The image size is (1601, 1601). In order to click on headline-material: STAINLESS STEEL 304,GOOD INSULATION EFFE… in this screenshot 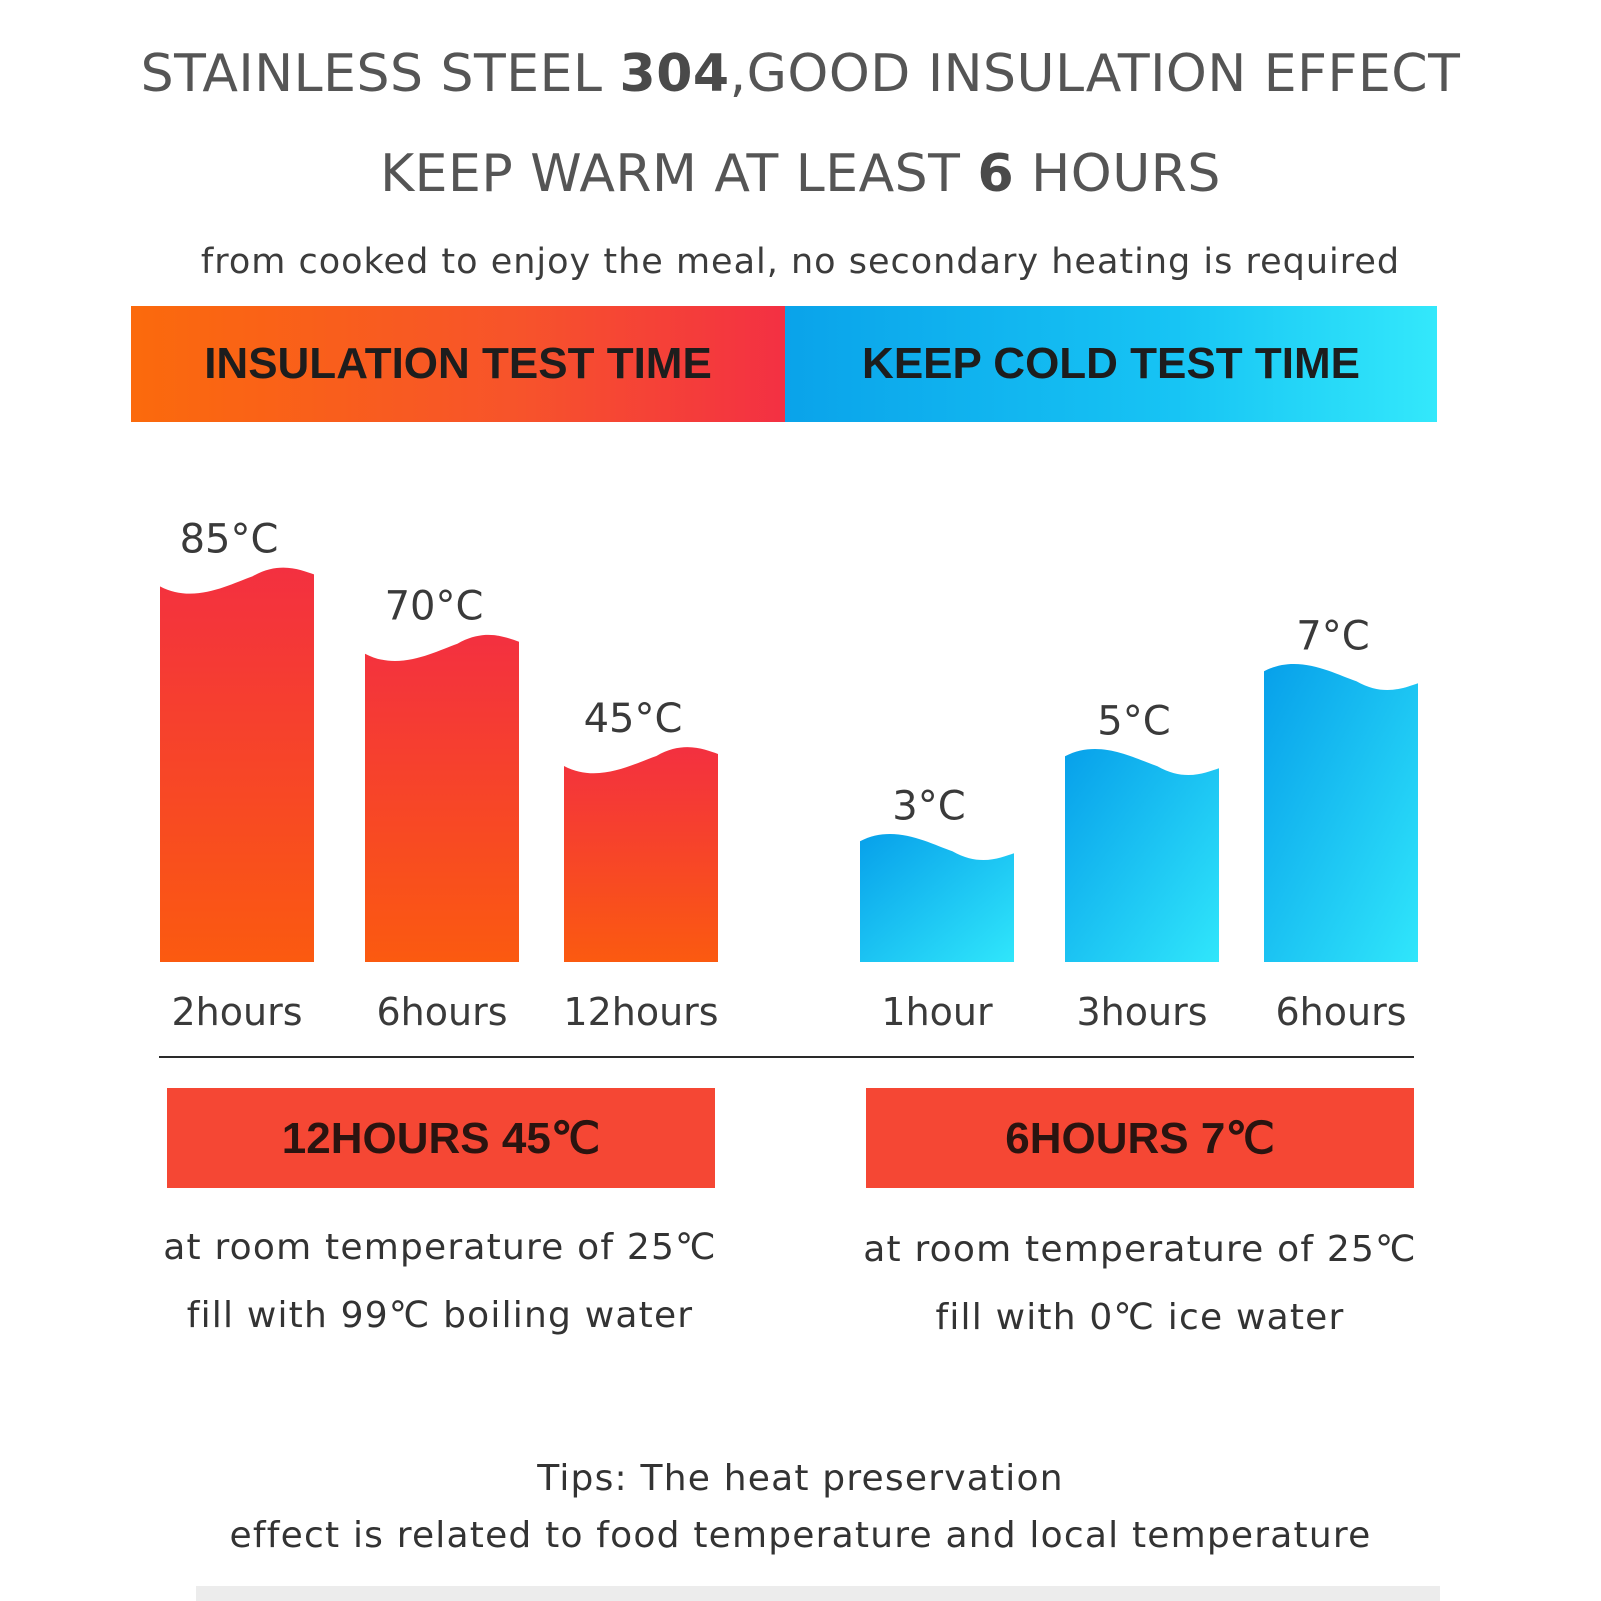, I will do `click(800, 74)`.